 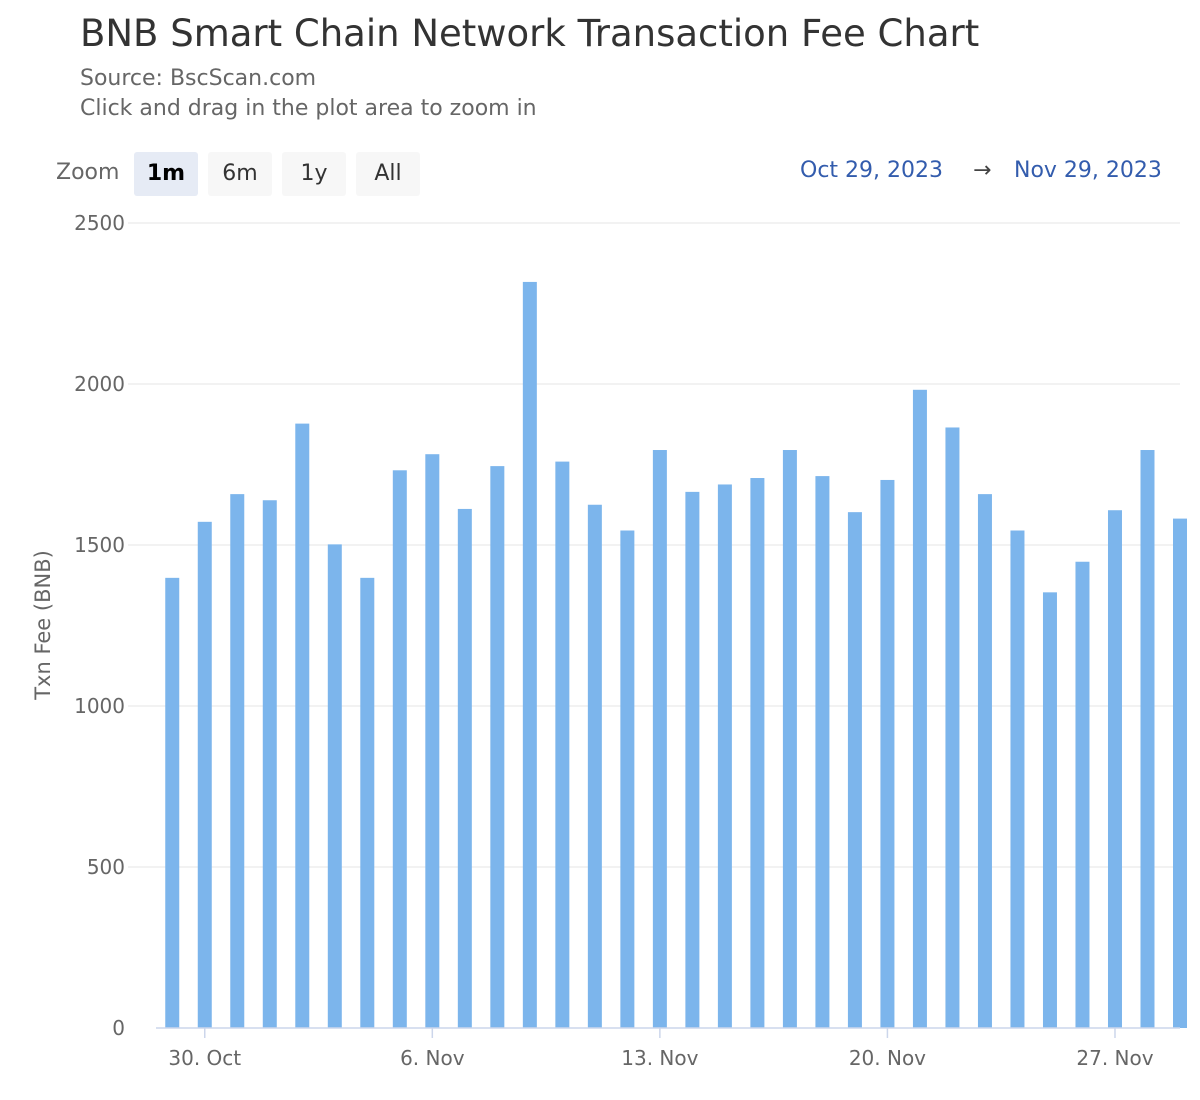 I want to click on x-tick-label: 6. Nov, so click(x=432, y=1058).